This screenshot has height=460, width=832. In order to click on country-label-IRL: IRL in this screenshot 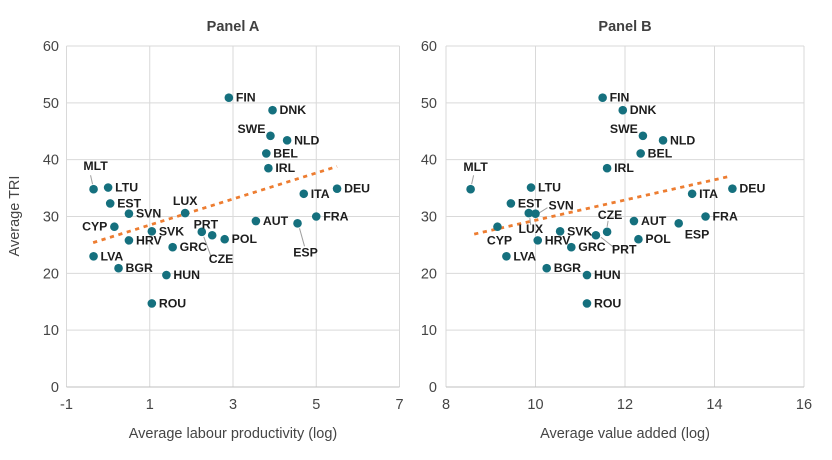, I will do `click(624, 168)`.